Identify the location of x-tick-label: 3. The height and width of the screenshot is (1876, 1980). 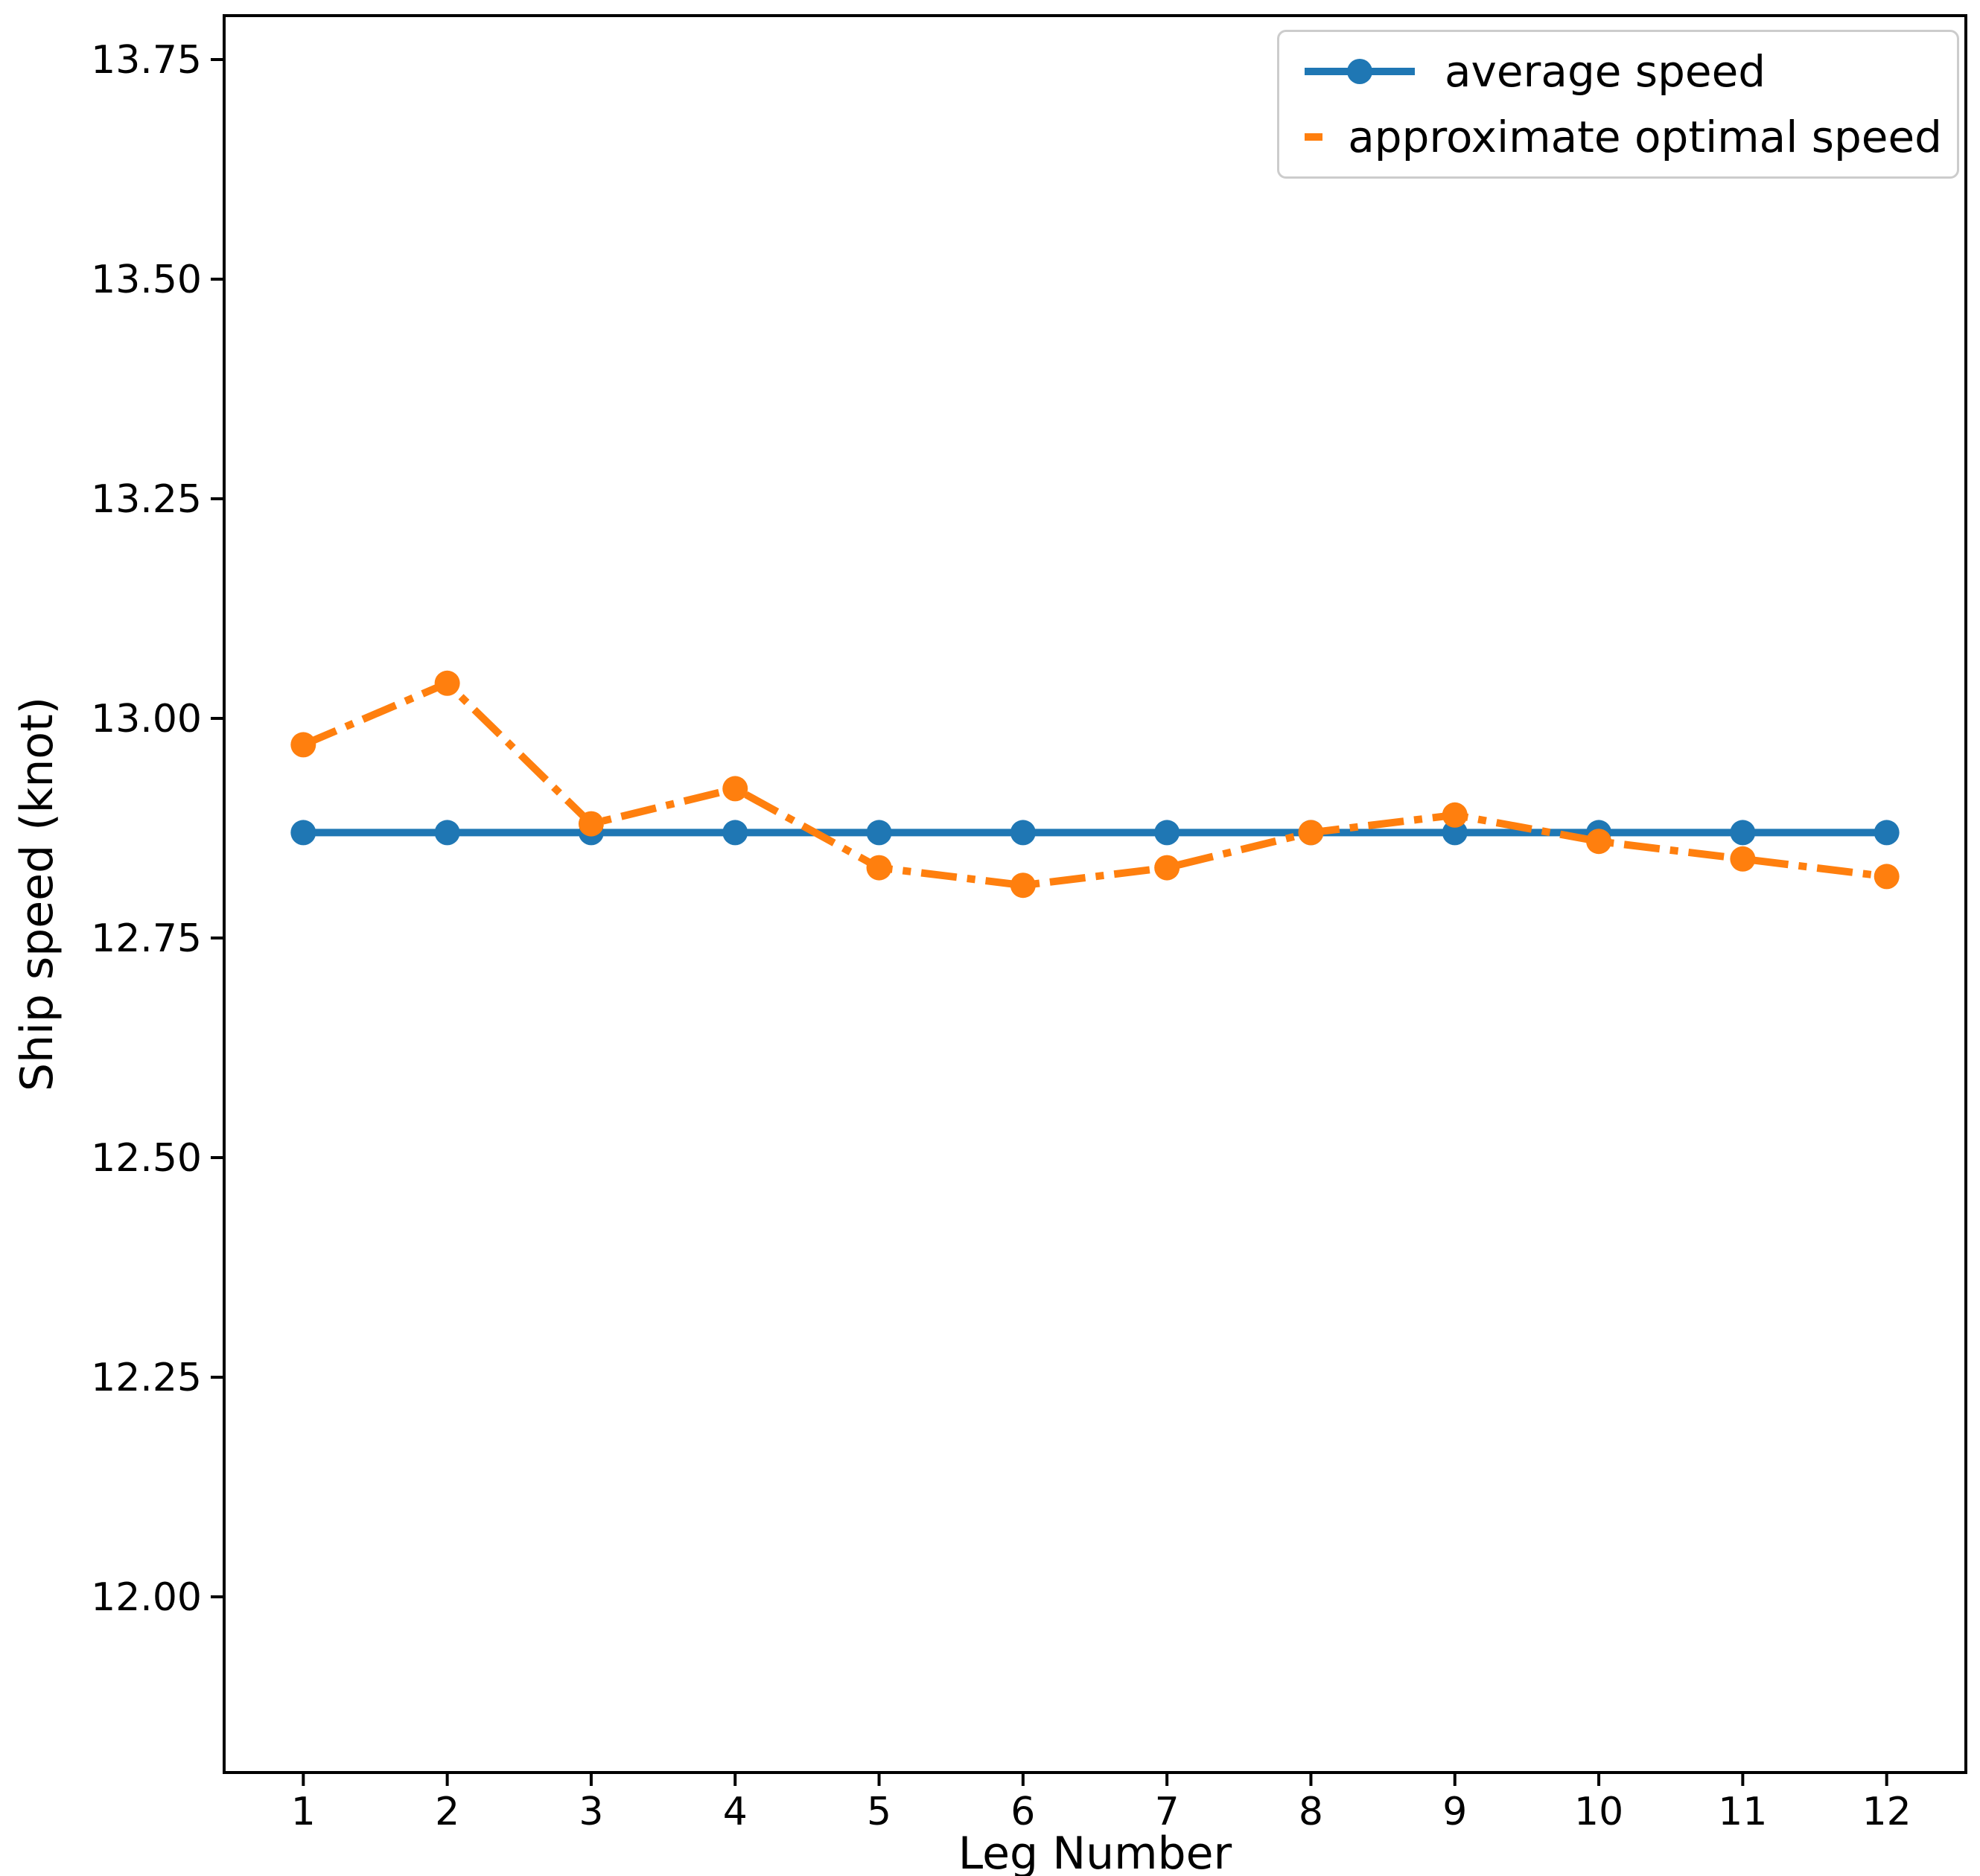
(591, 1812).